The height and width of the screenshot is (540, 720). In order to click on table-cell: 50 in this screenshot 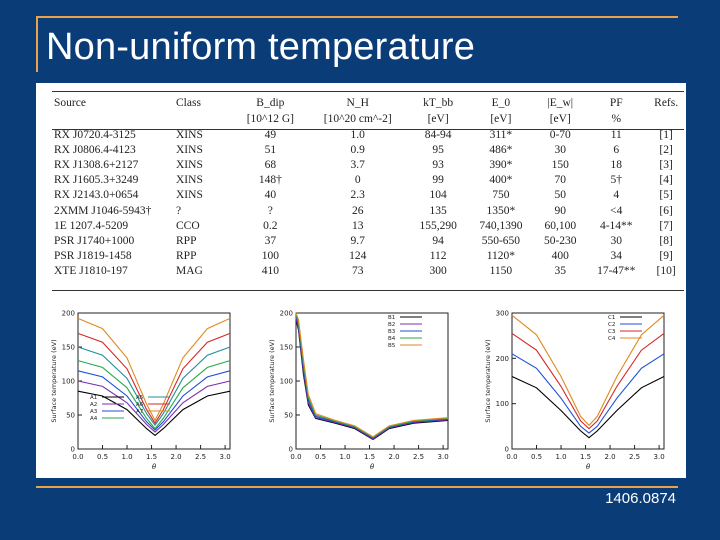, I will do `click(560, 195)`.